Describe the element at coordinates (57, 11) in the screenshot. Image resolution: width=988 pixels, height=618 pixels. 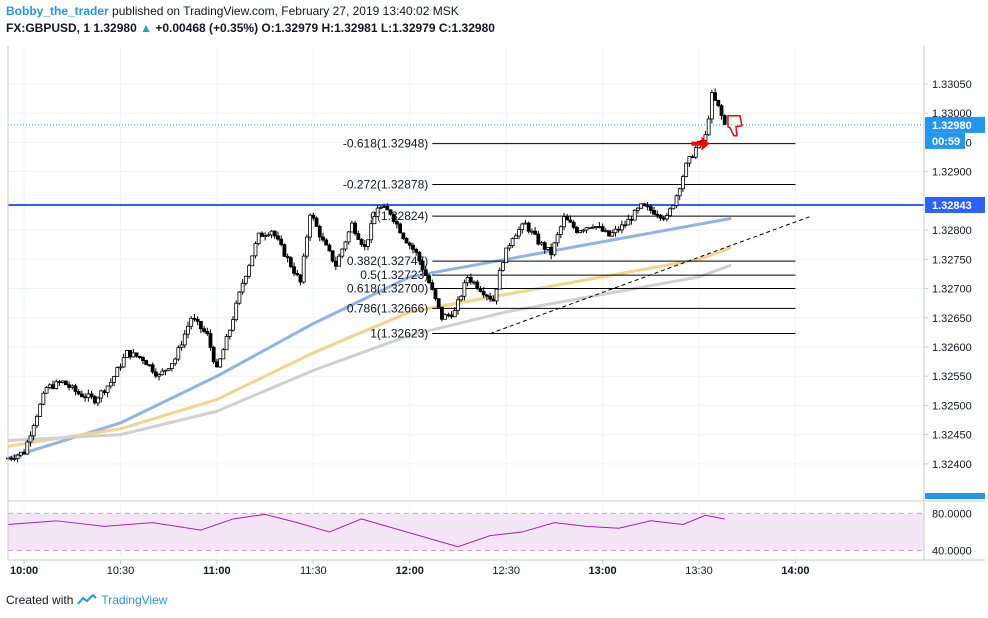
I see `author-name: Bobby_the_trader` at that location.